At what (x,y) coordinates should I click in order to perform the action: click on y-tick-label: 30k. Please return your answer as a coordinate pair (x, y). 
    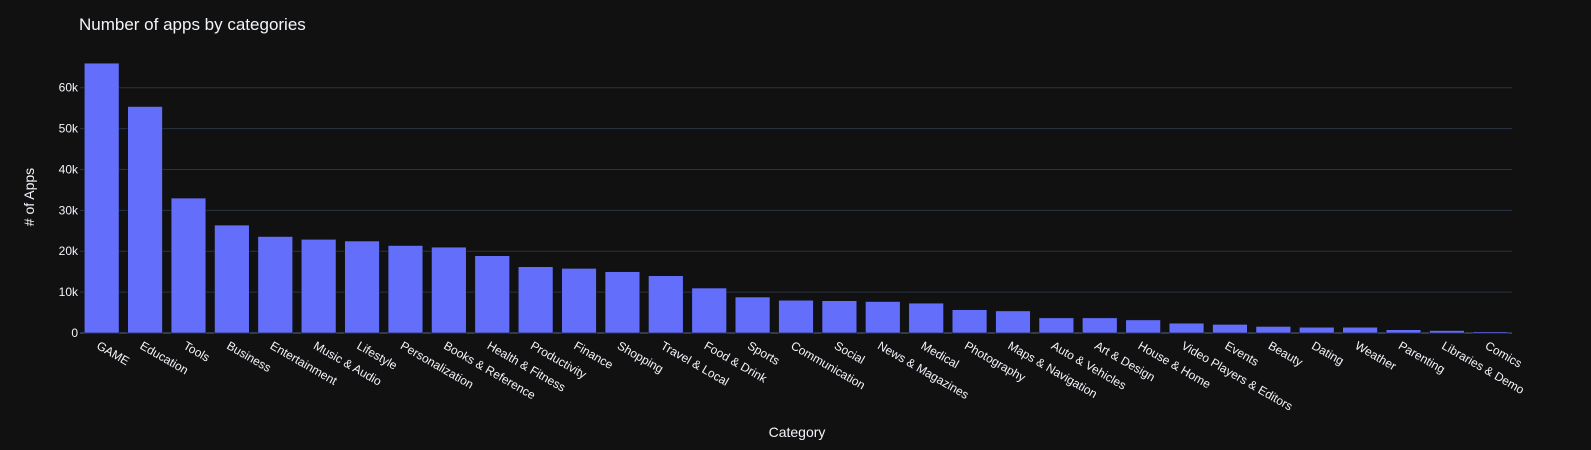
    Looking at the image, I should click on (69, 210).